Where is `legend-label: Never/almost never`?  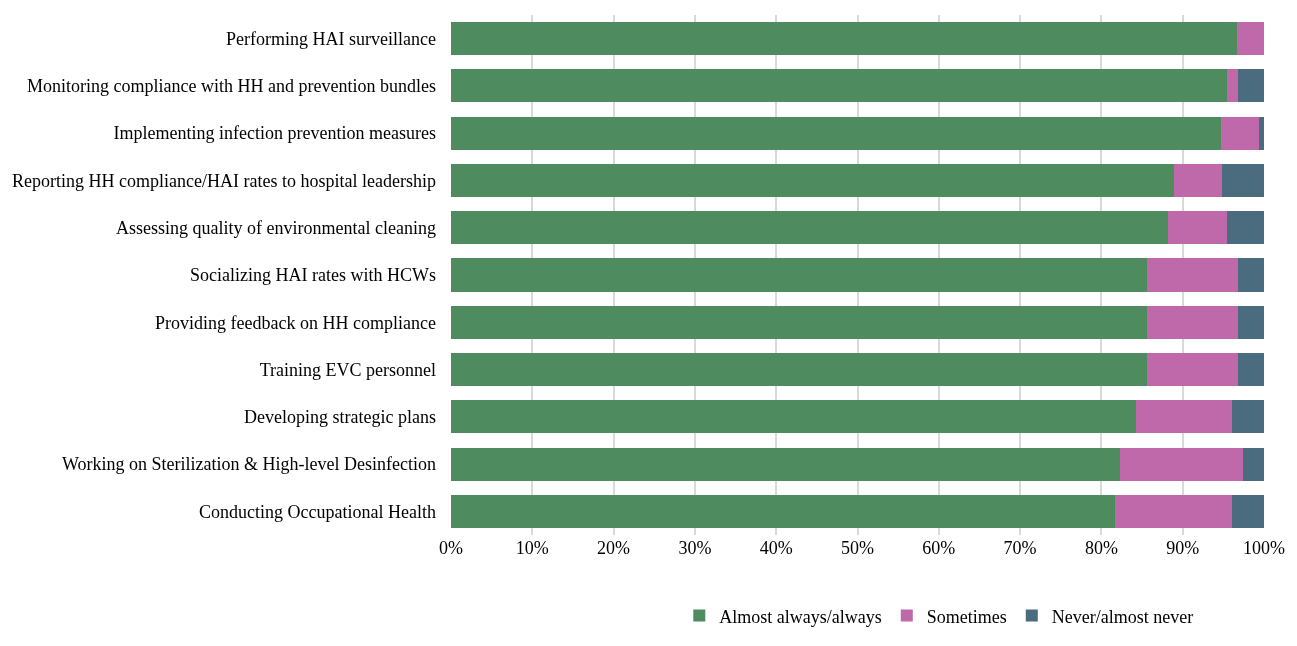 legend-label: Never/almost never is located at coordinates (1122, 616).